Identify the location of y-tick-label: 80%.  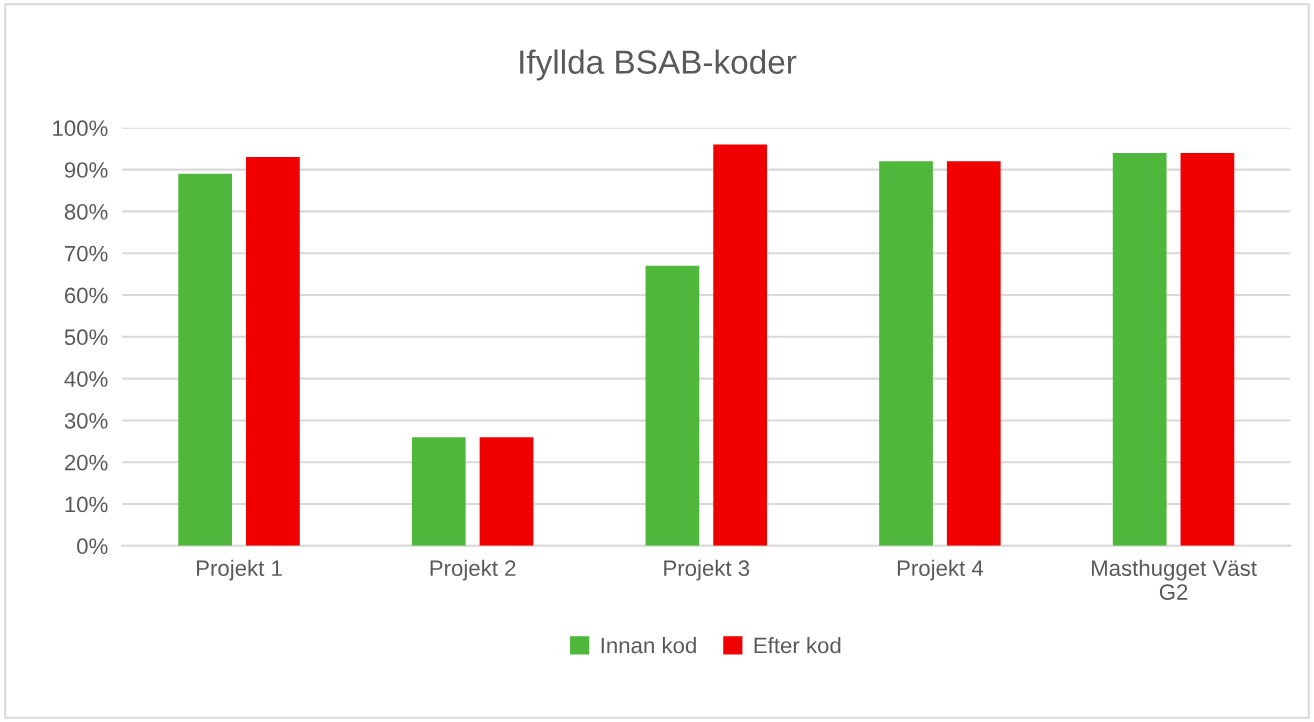
(86, 211).